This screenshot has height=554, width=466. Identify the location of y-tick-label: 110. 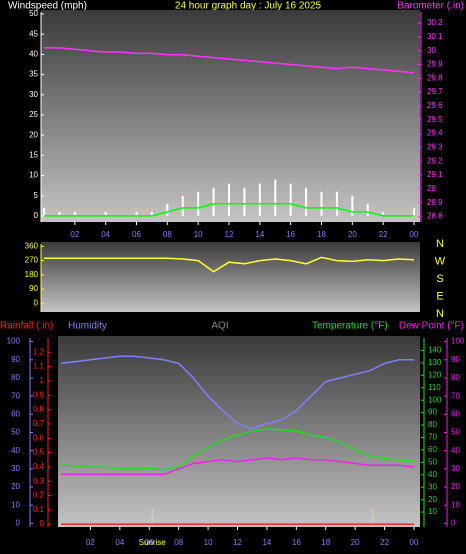
(434, 387).